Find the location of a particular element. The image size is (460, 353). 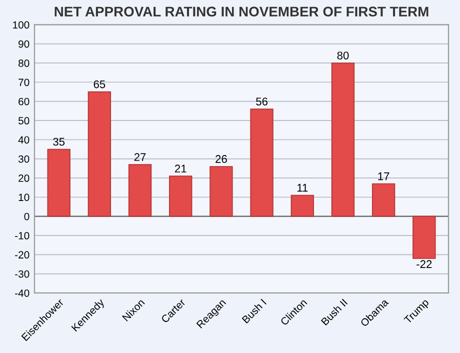

y-tick-label: 60 is located at coordinates (24, 102).